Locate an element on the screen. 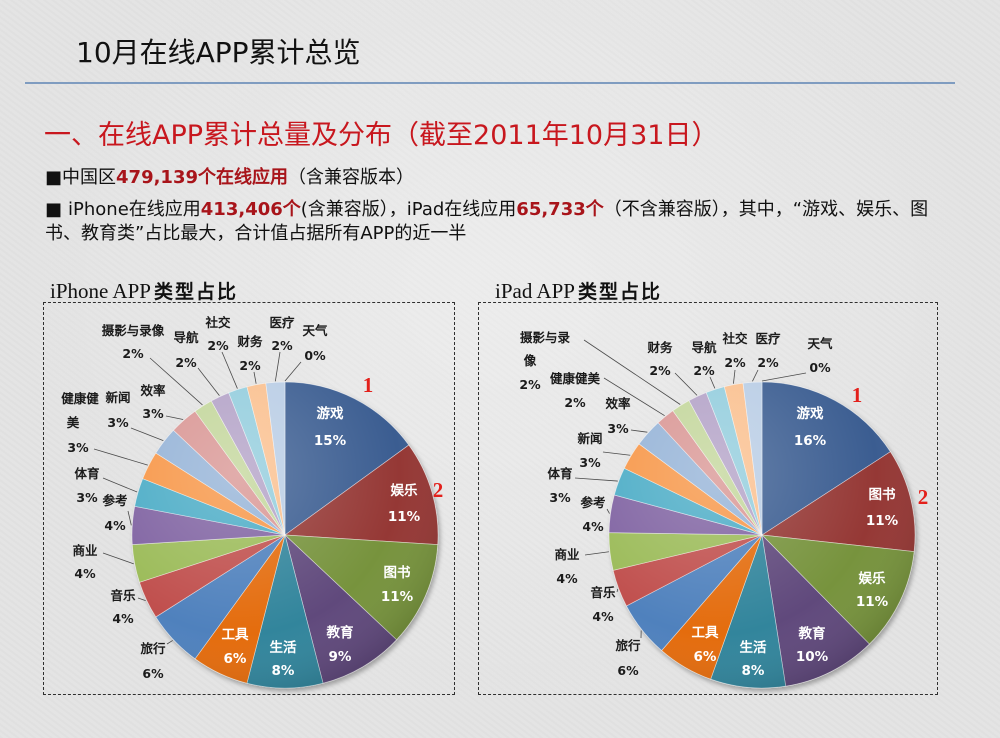  ipad-slice-percent-2: 11% is located at coordinates (881, 521).